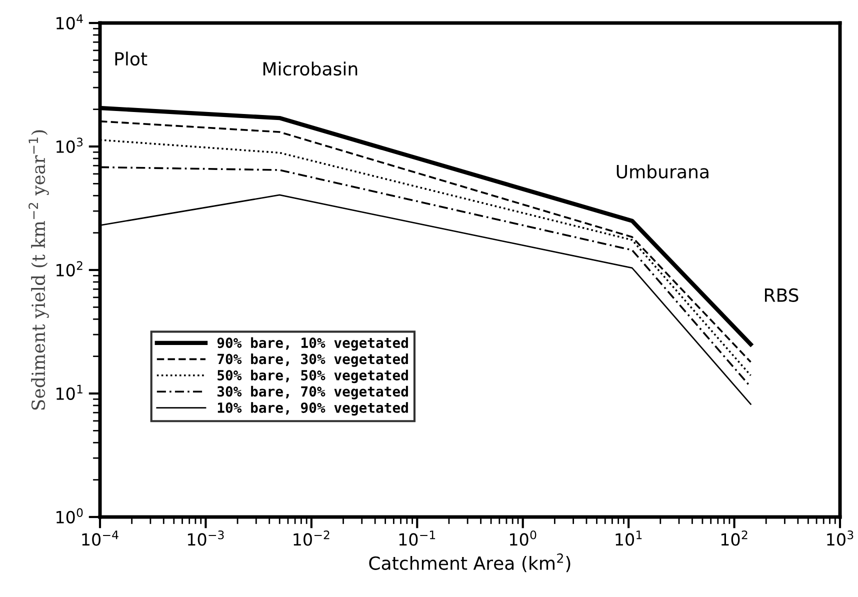 This screenshot has width=858, height=597. What do you see at coordinates (312, 393) in the screenshot?
I see `legend-label: 30% bare, 70% vegetated` at bounding box center [312, 393].